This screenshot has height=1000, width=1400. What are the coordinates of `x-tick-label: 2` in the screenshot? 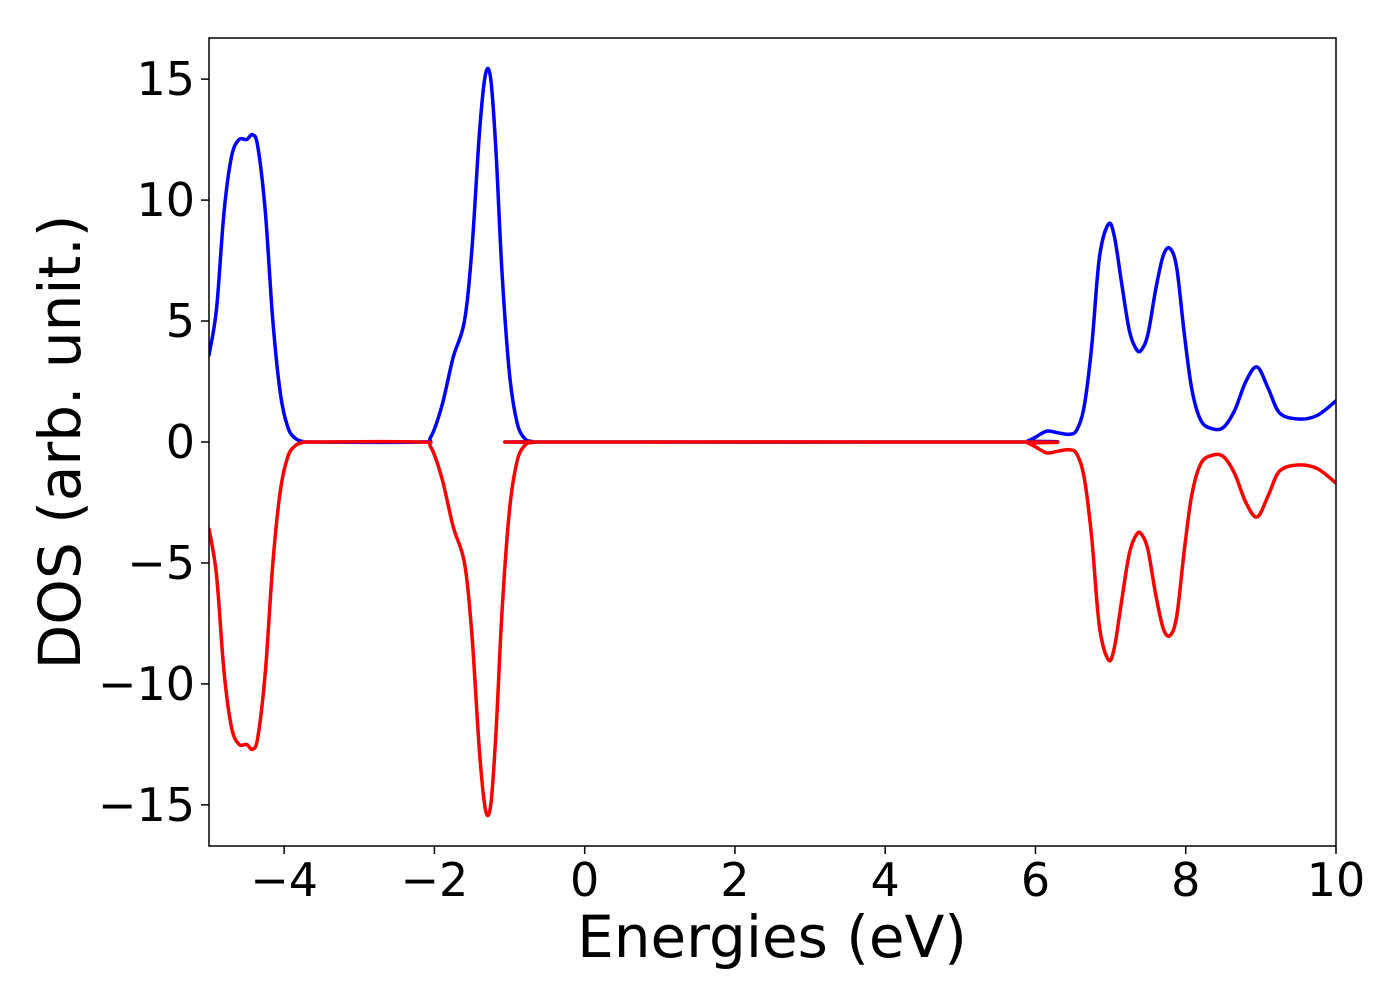 It's located at (734, 880).